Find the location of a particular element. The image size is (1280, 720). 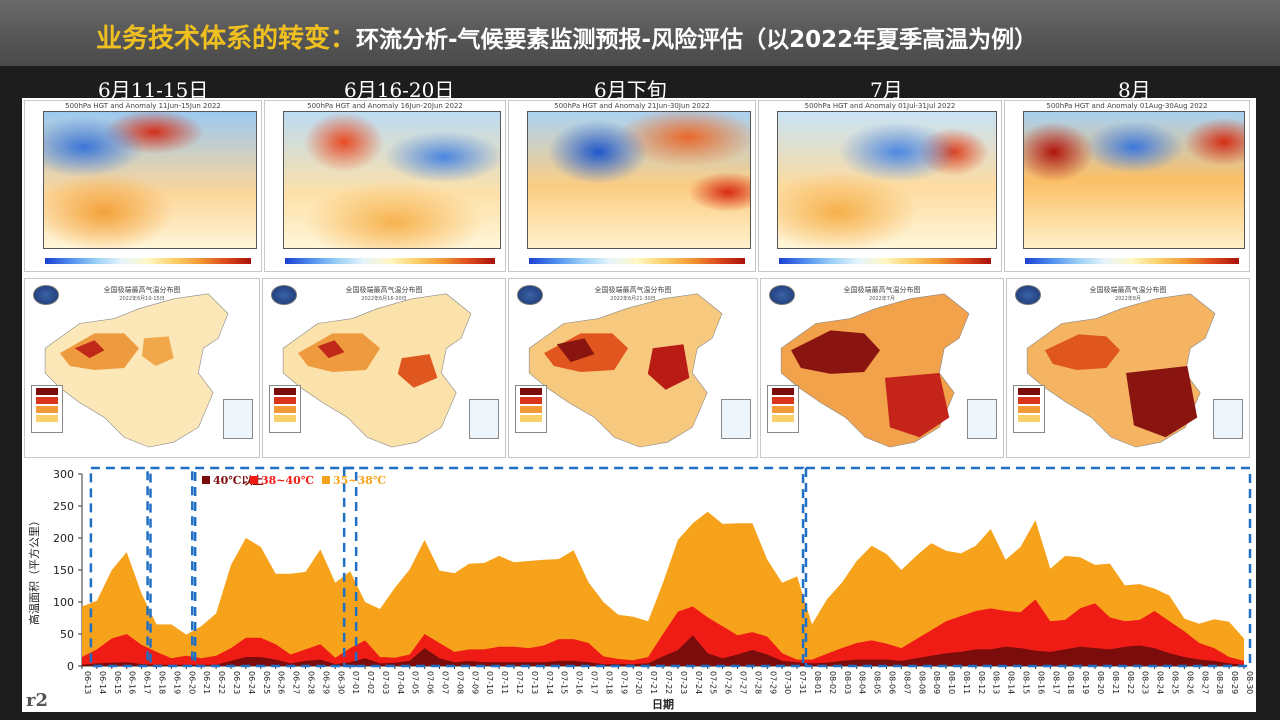

x-tick-label: 08-01 is located at coordinates (817, 682).